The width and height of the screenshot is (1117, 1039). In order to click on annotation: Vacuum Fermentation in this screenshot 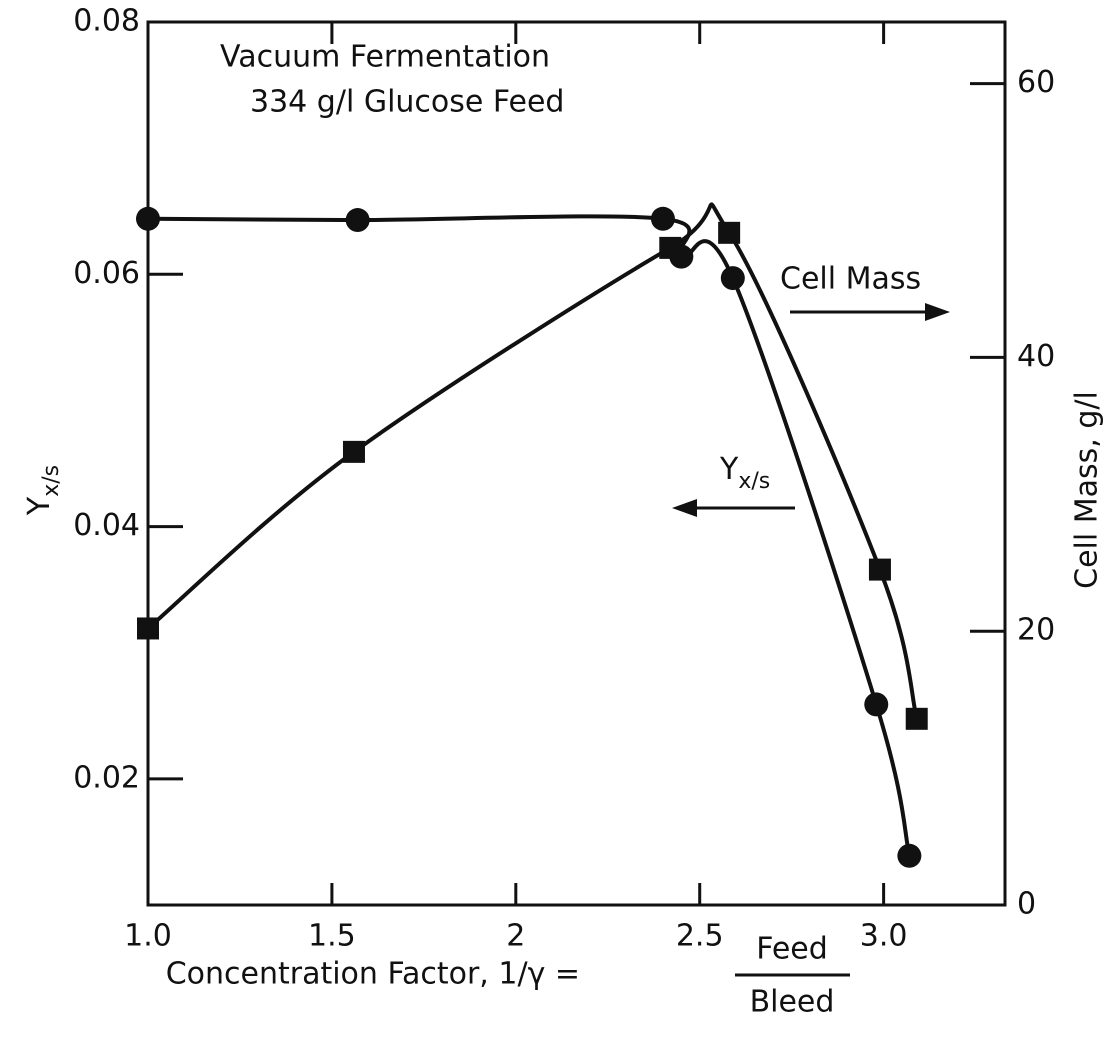, I will do `click(385, 57)`.